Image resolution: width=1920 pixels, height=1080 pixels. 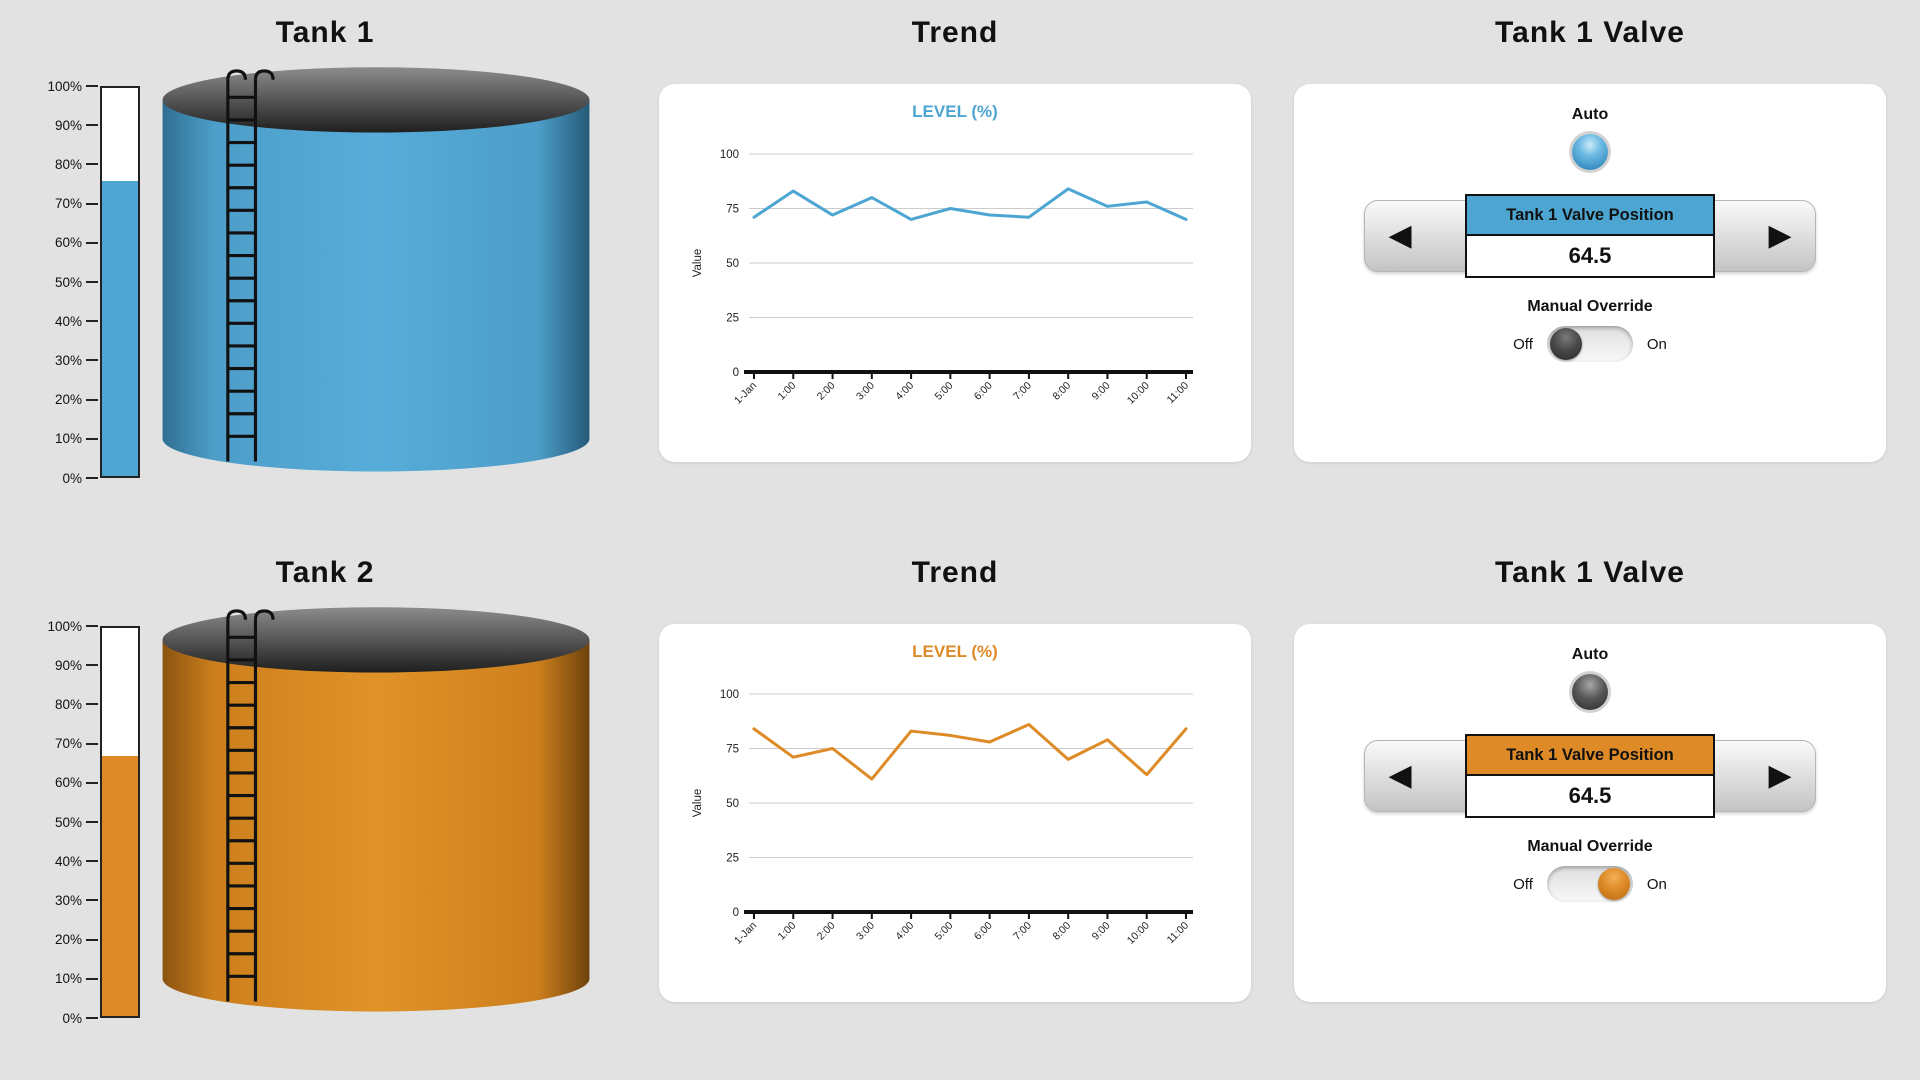 What do you see at coordinates (376, 285) in the screenshot?
I see `tank1-body` at bounding box center [376, 285].